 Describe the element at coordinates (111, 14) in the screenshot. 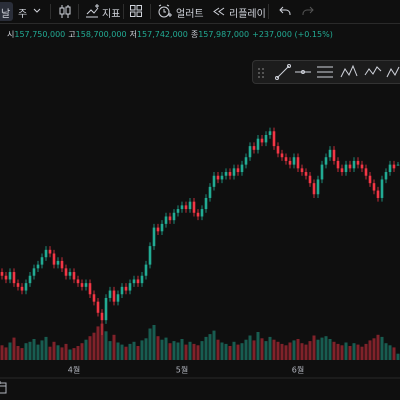

I see `indicators-button: 지표` at that location.